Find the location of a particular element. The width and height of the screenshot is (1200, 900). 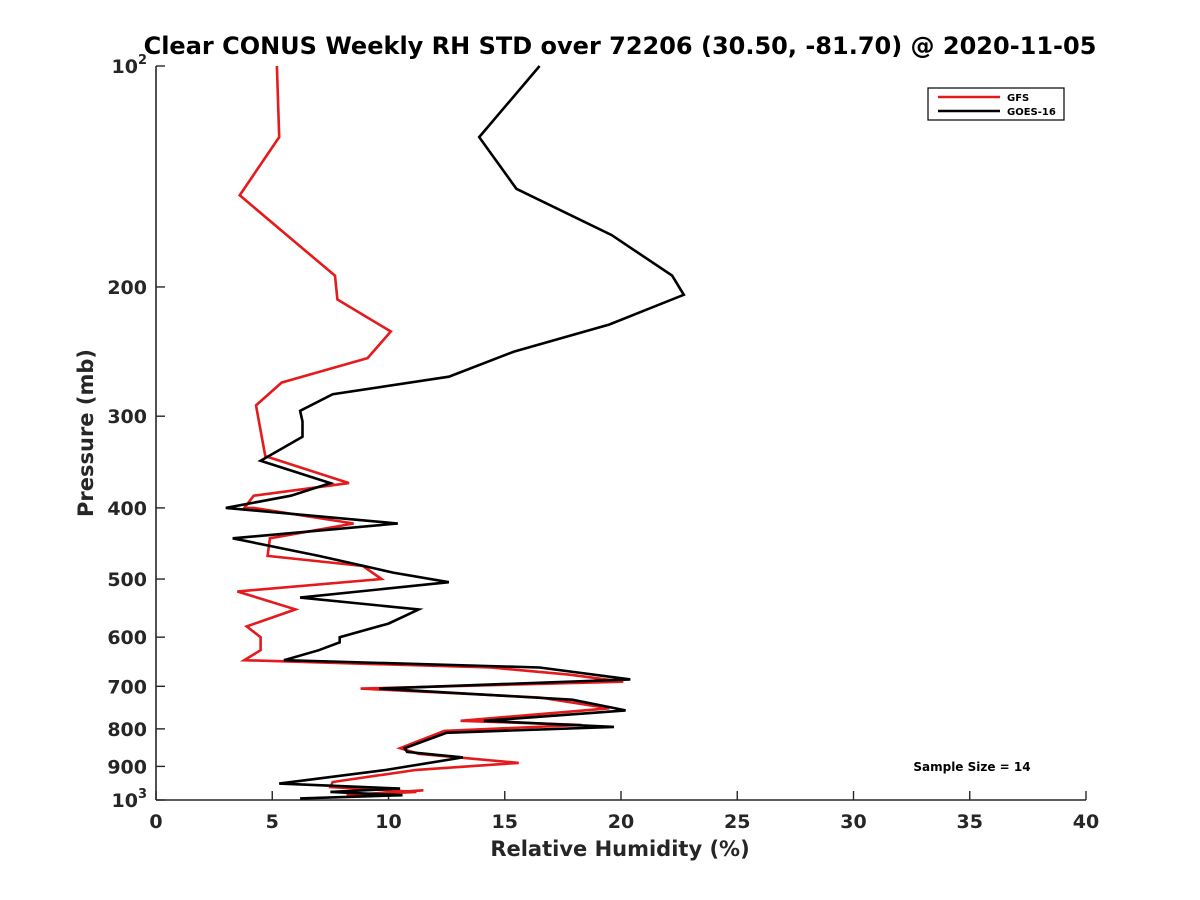

x-tick-label: 0 is located at coordinates (155, 822).